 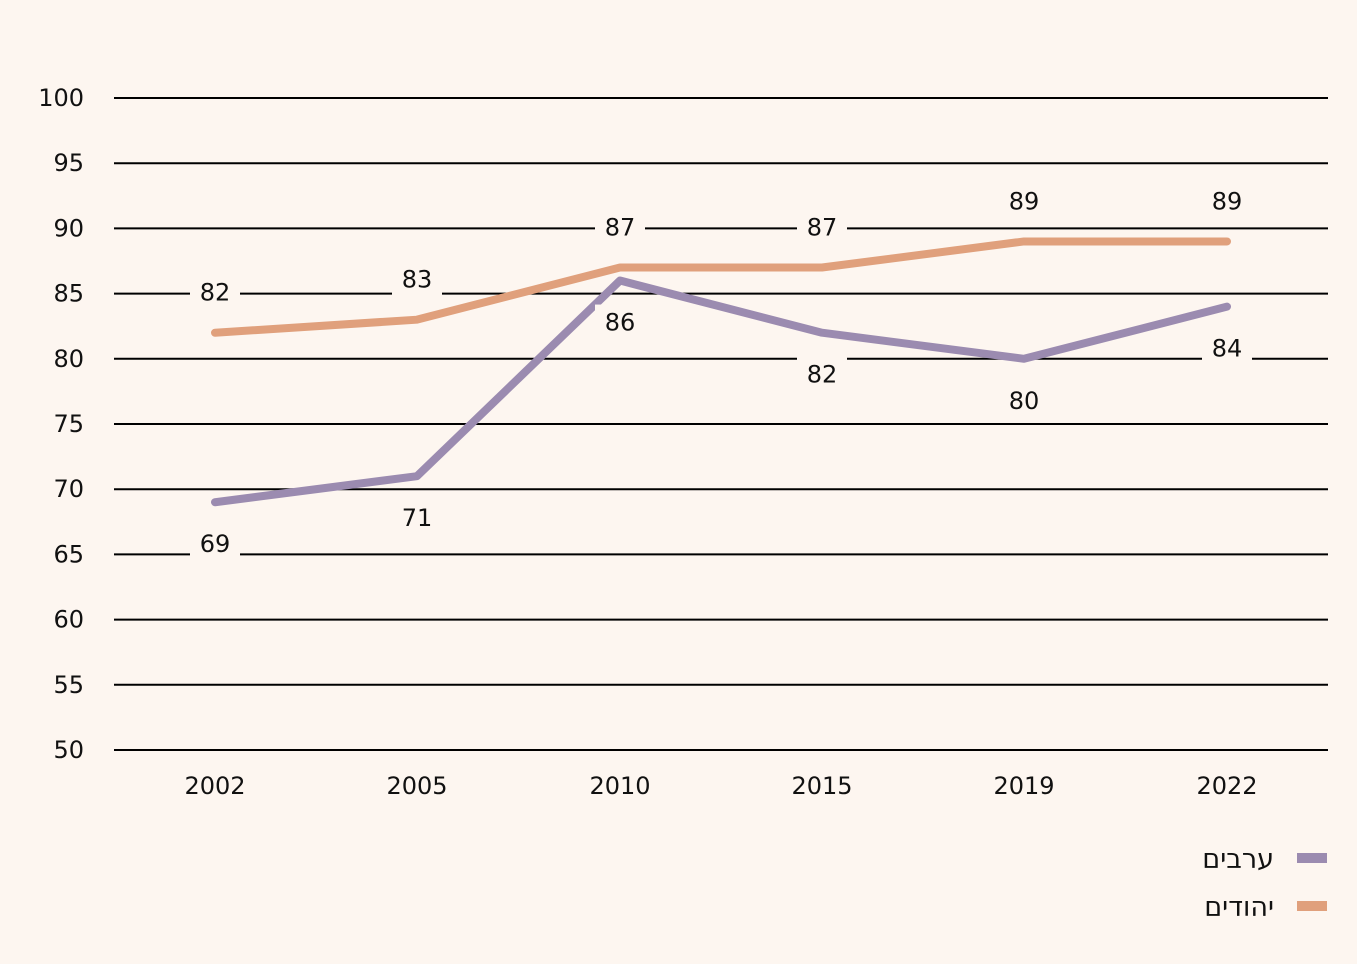 What do you see at coordinates (214, 786) in the screenshot?
I see `x-tick-label: 2002` at bounding box center [214, 786].